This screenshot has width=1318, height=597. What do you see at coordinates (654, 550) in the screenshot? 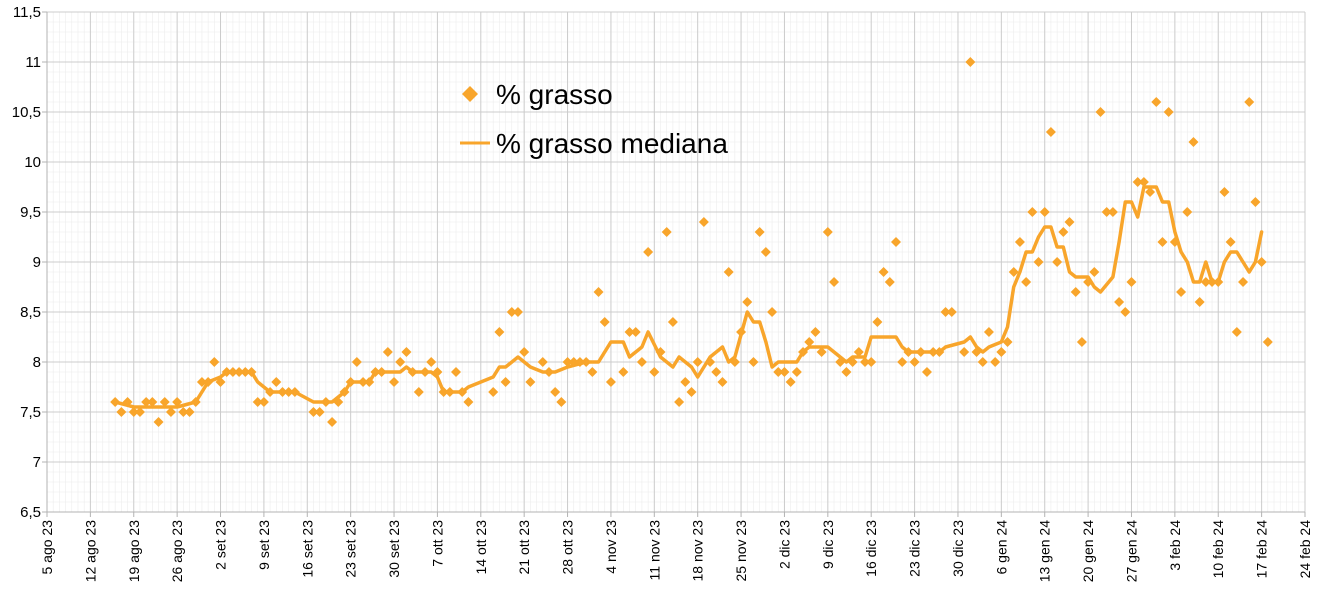
I see `x-tick-label: 11 nov 23` at bounding box center [654, 550].